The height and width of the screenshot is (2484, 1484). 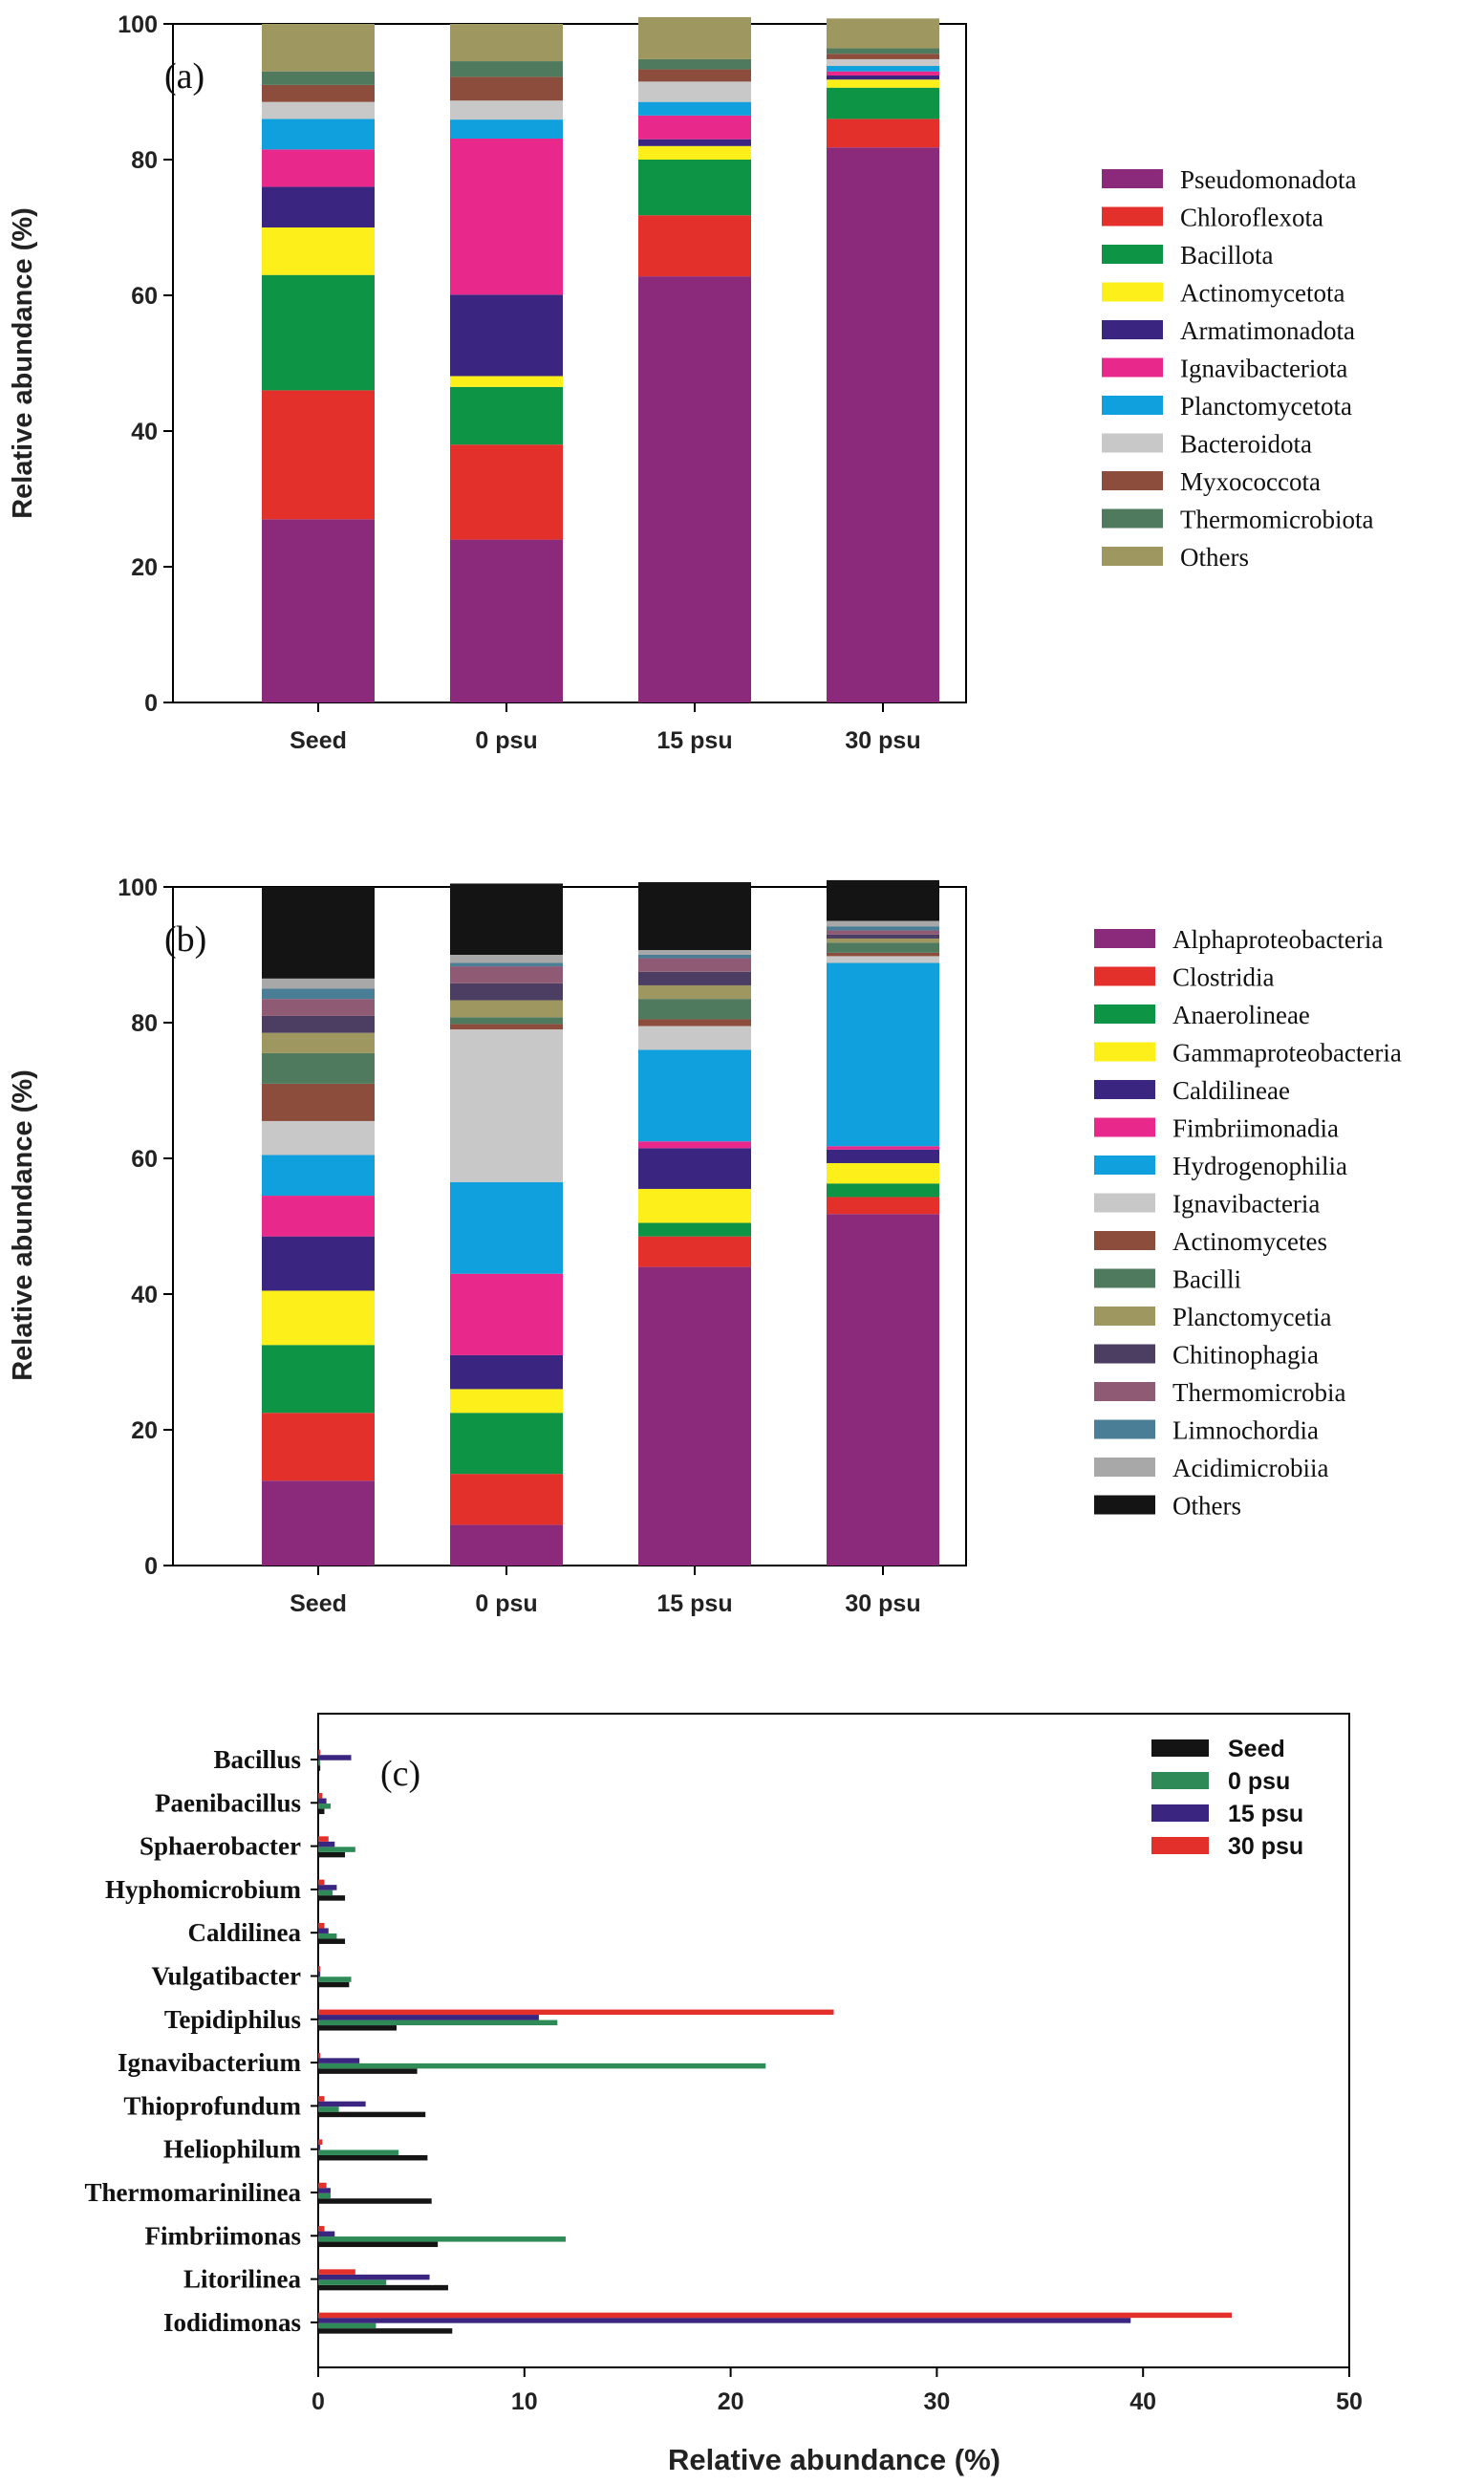 I want to click on chart-a-legend-label: Pseudomonadota, so click(x=1268, y=179).